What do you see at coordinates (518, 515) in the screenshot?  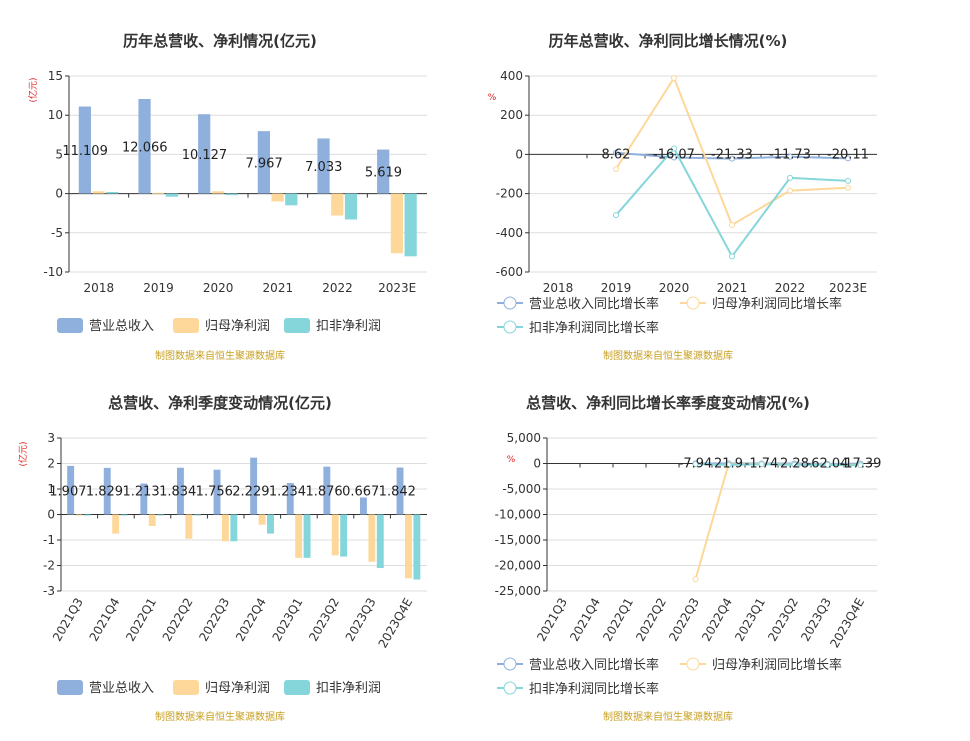 I see `y-tick-label: -10,000` at bounding box center [518, 515].